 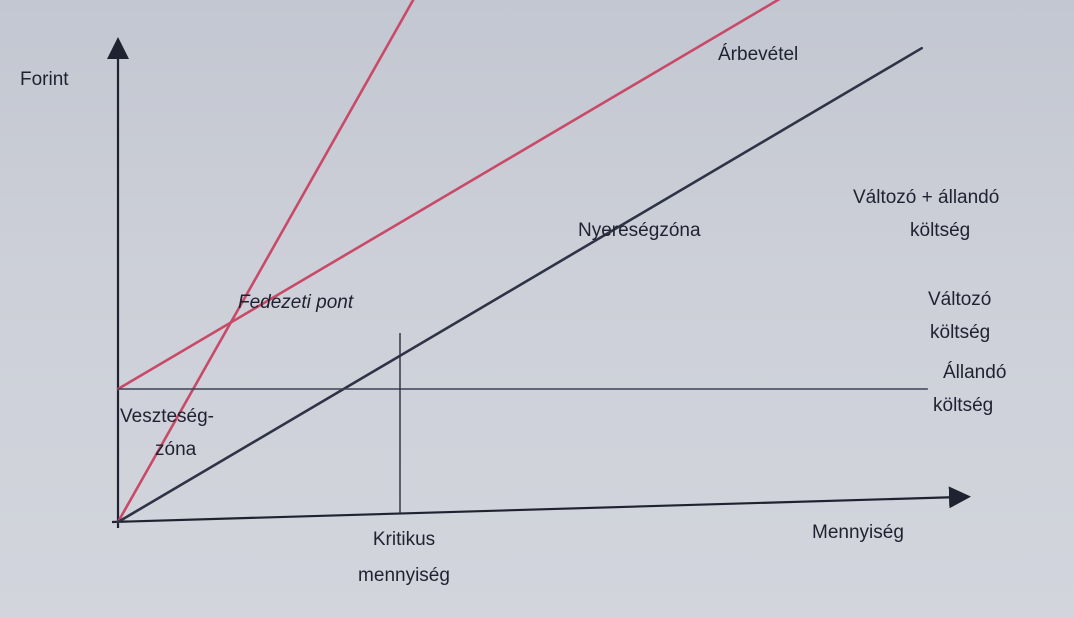 What do you see at coordinates (44, 79) in the screenshot?
I see `y-axis-label: Forint` at bounding box center [44, 79].